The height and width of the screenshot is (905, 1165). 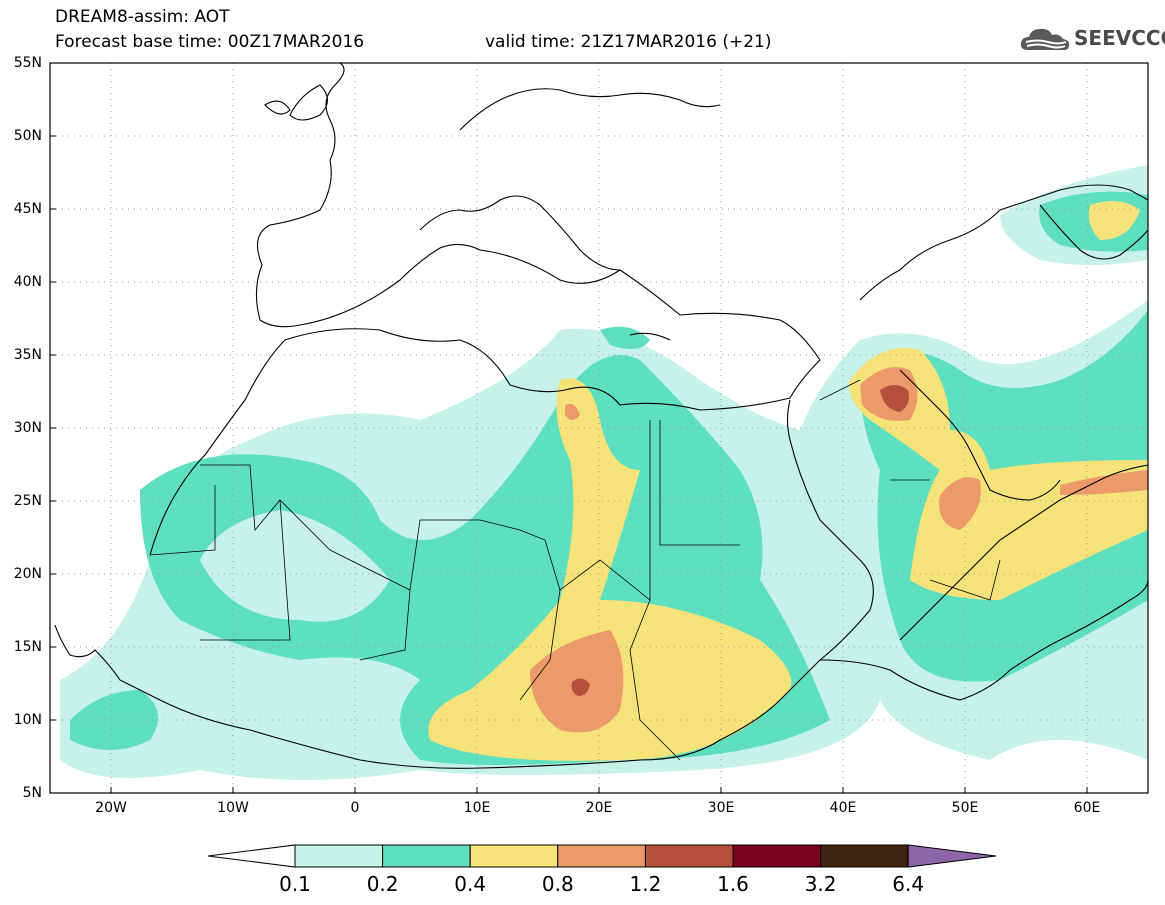 I want to click on latitude-label: 25N, so click(x=27, y=501).